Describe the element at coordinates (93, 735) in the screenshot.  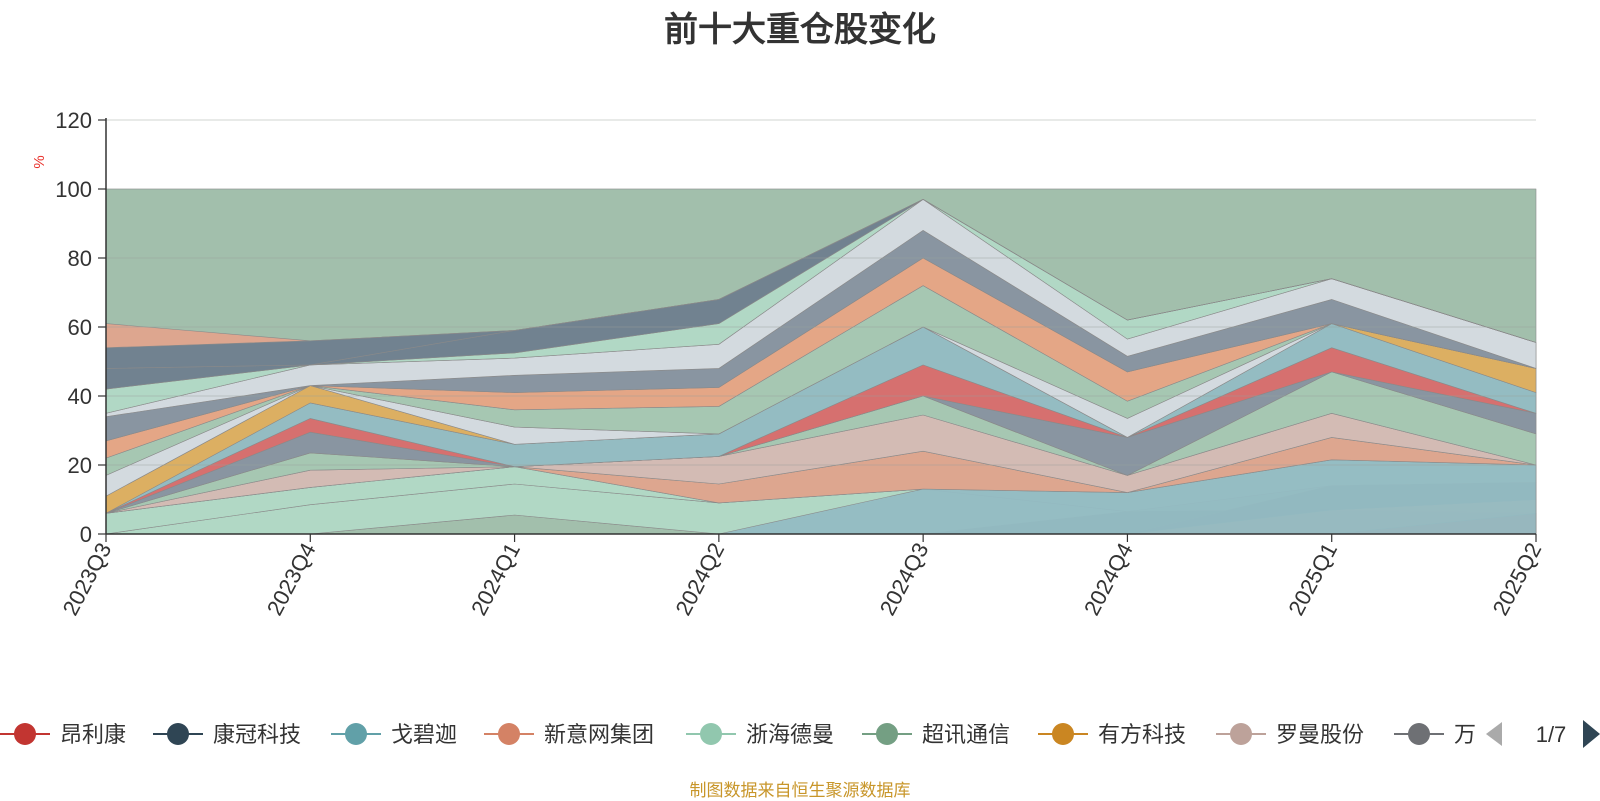
I see `legend-label: 昂利康` at that location.